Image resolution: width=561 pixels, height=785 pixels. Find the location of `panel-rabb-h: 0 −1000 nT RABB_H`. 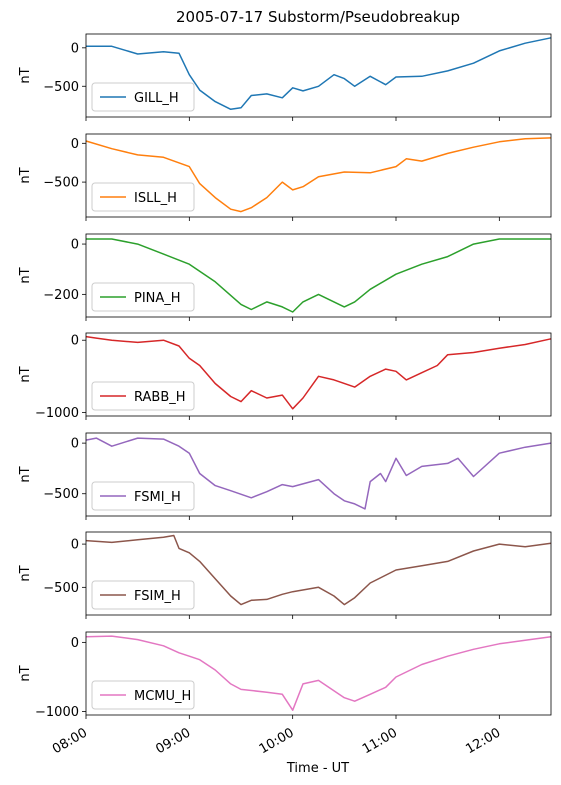

panel-rabb-h: 0 −1000 nT RABB_H is located at coordinates (285, 376).